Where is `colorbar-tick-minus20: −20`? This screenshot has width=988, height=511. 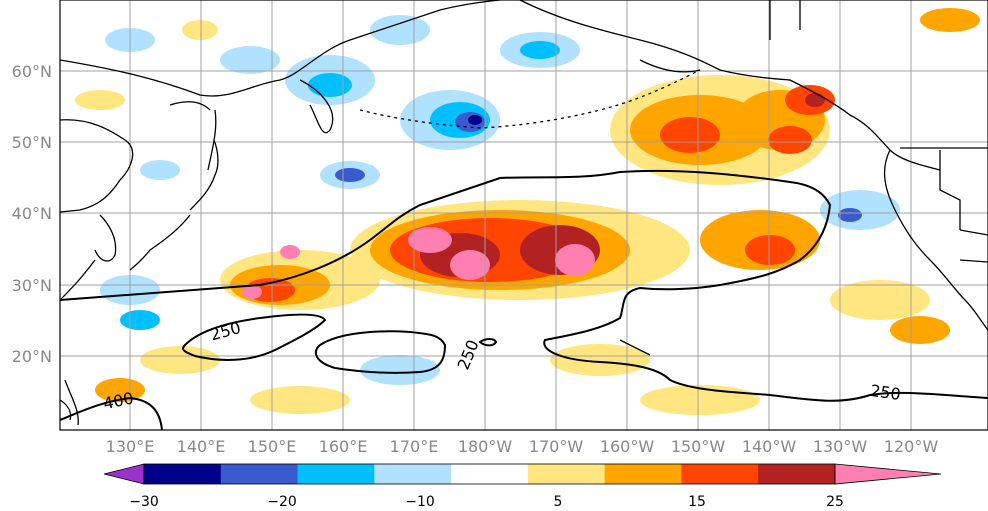
colorbar-tick-minus20: −20 is located at coordinates (282, 502).